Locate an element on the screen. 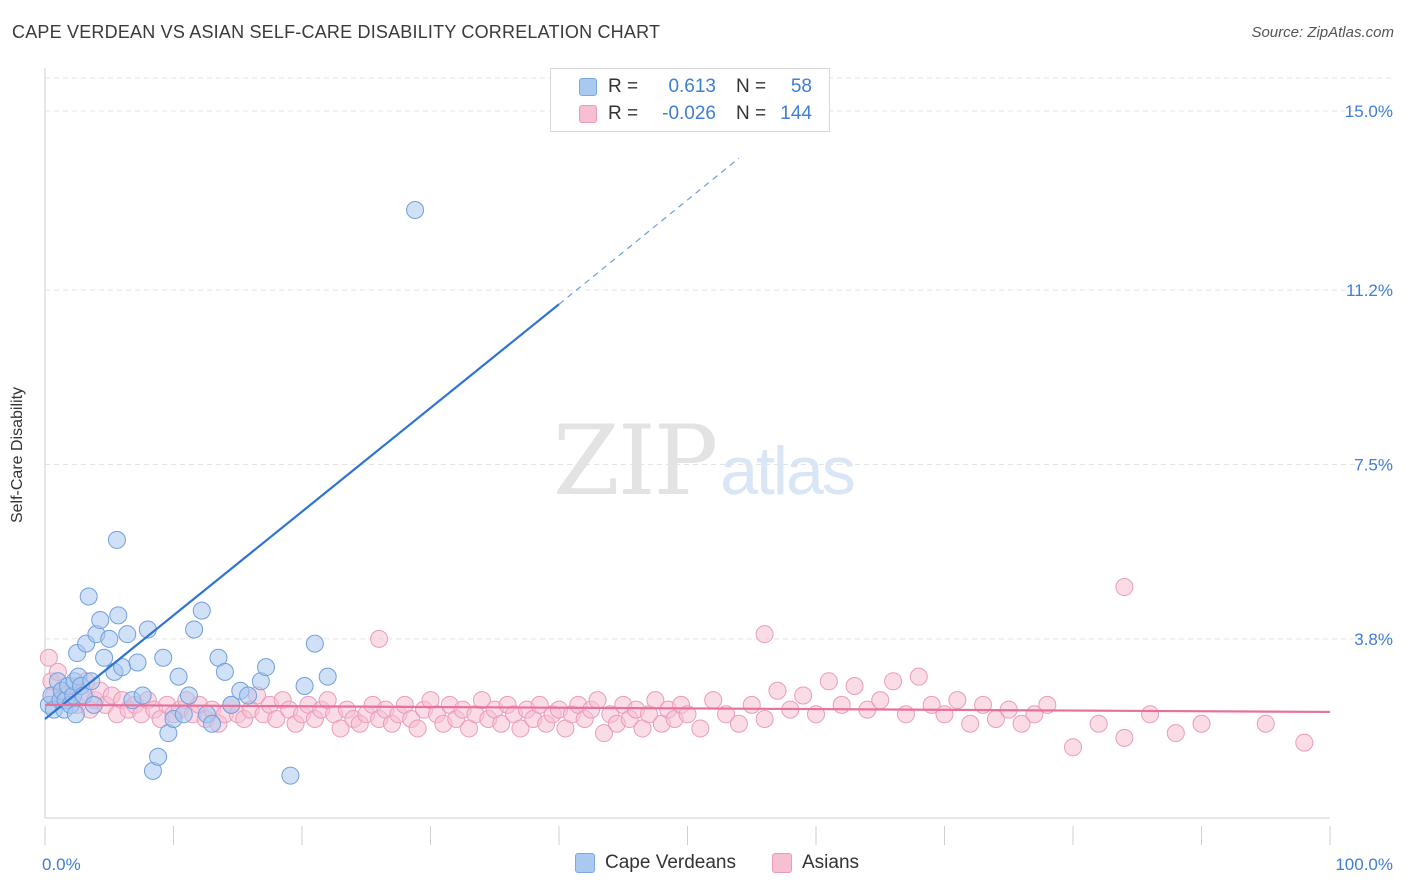 The width and height of the screenshot is (1406, 892). legend-label: Asians is located at coordinates (831, 862).